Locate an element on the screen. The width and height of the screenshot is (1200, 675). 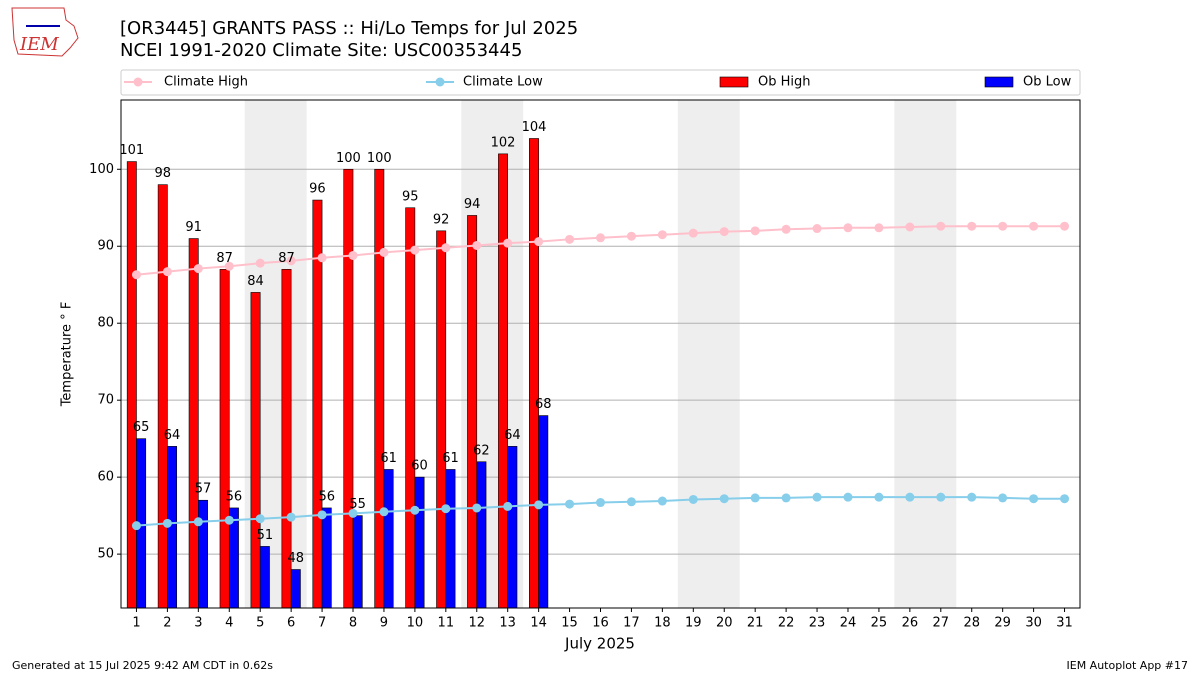
legend-label: Climate High is located at coordinates (206, 82).